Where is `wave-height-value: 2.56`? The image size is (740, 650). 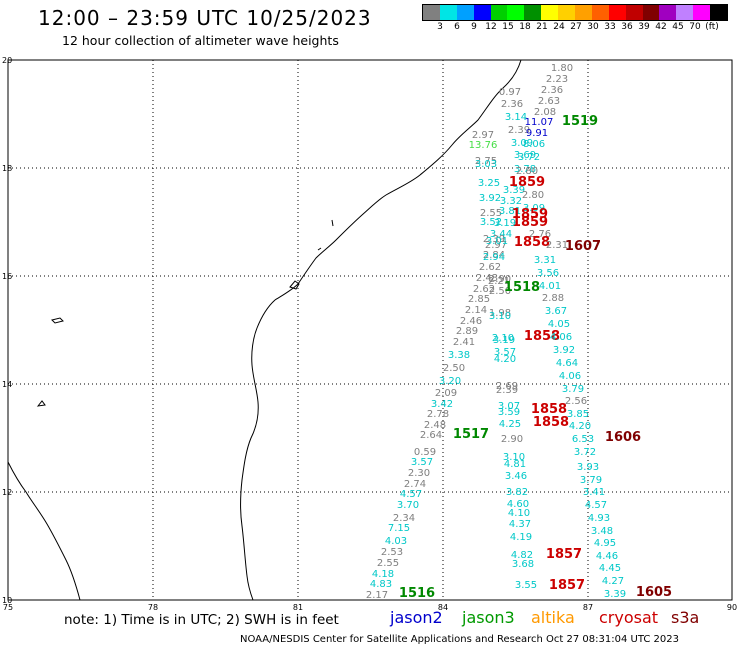 wave-height-value: 2.56 is located at coordinates (576, 401).